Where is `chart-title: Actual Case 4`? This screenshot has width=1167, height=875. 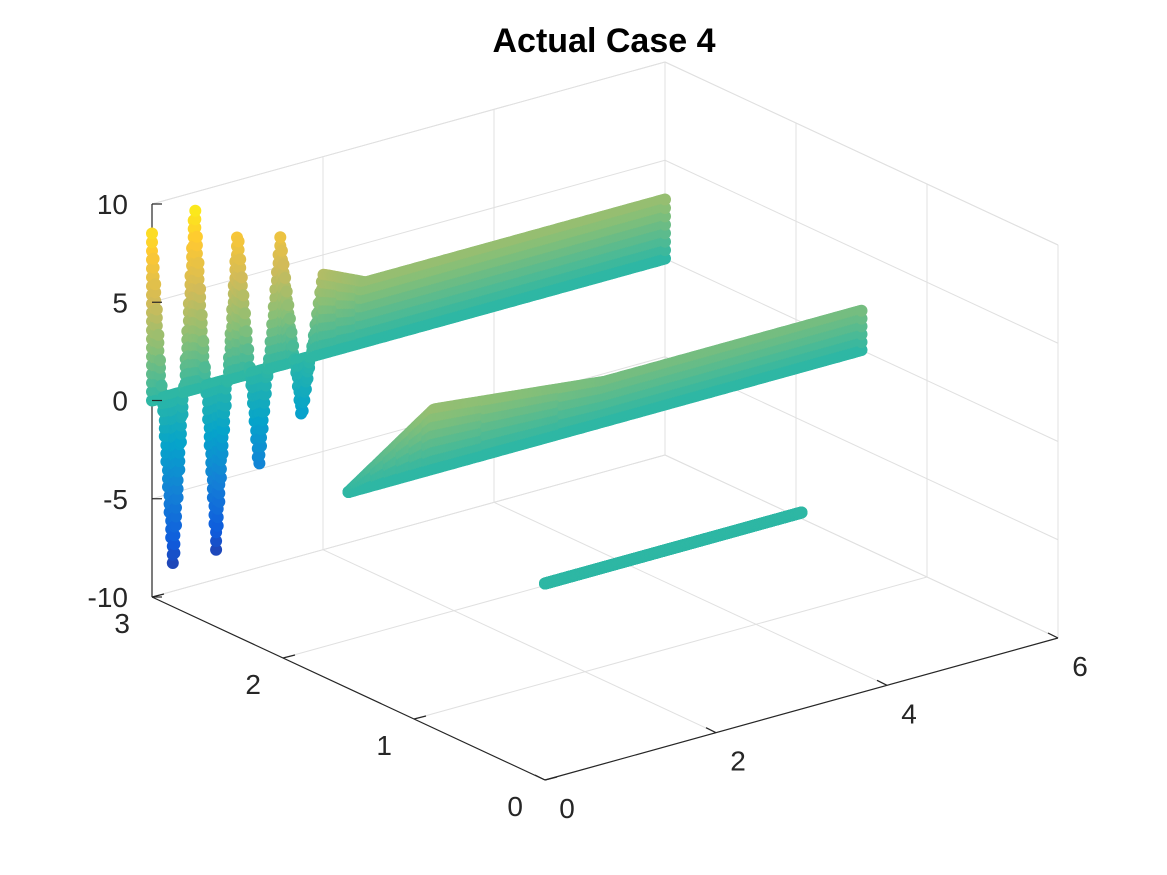
chart-title: Actual Case 4 is located at coordinates (604, 41).